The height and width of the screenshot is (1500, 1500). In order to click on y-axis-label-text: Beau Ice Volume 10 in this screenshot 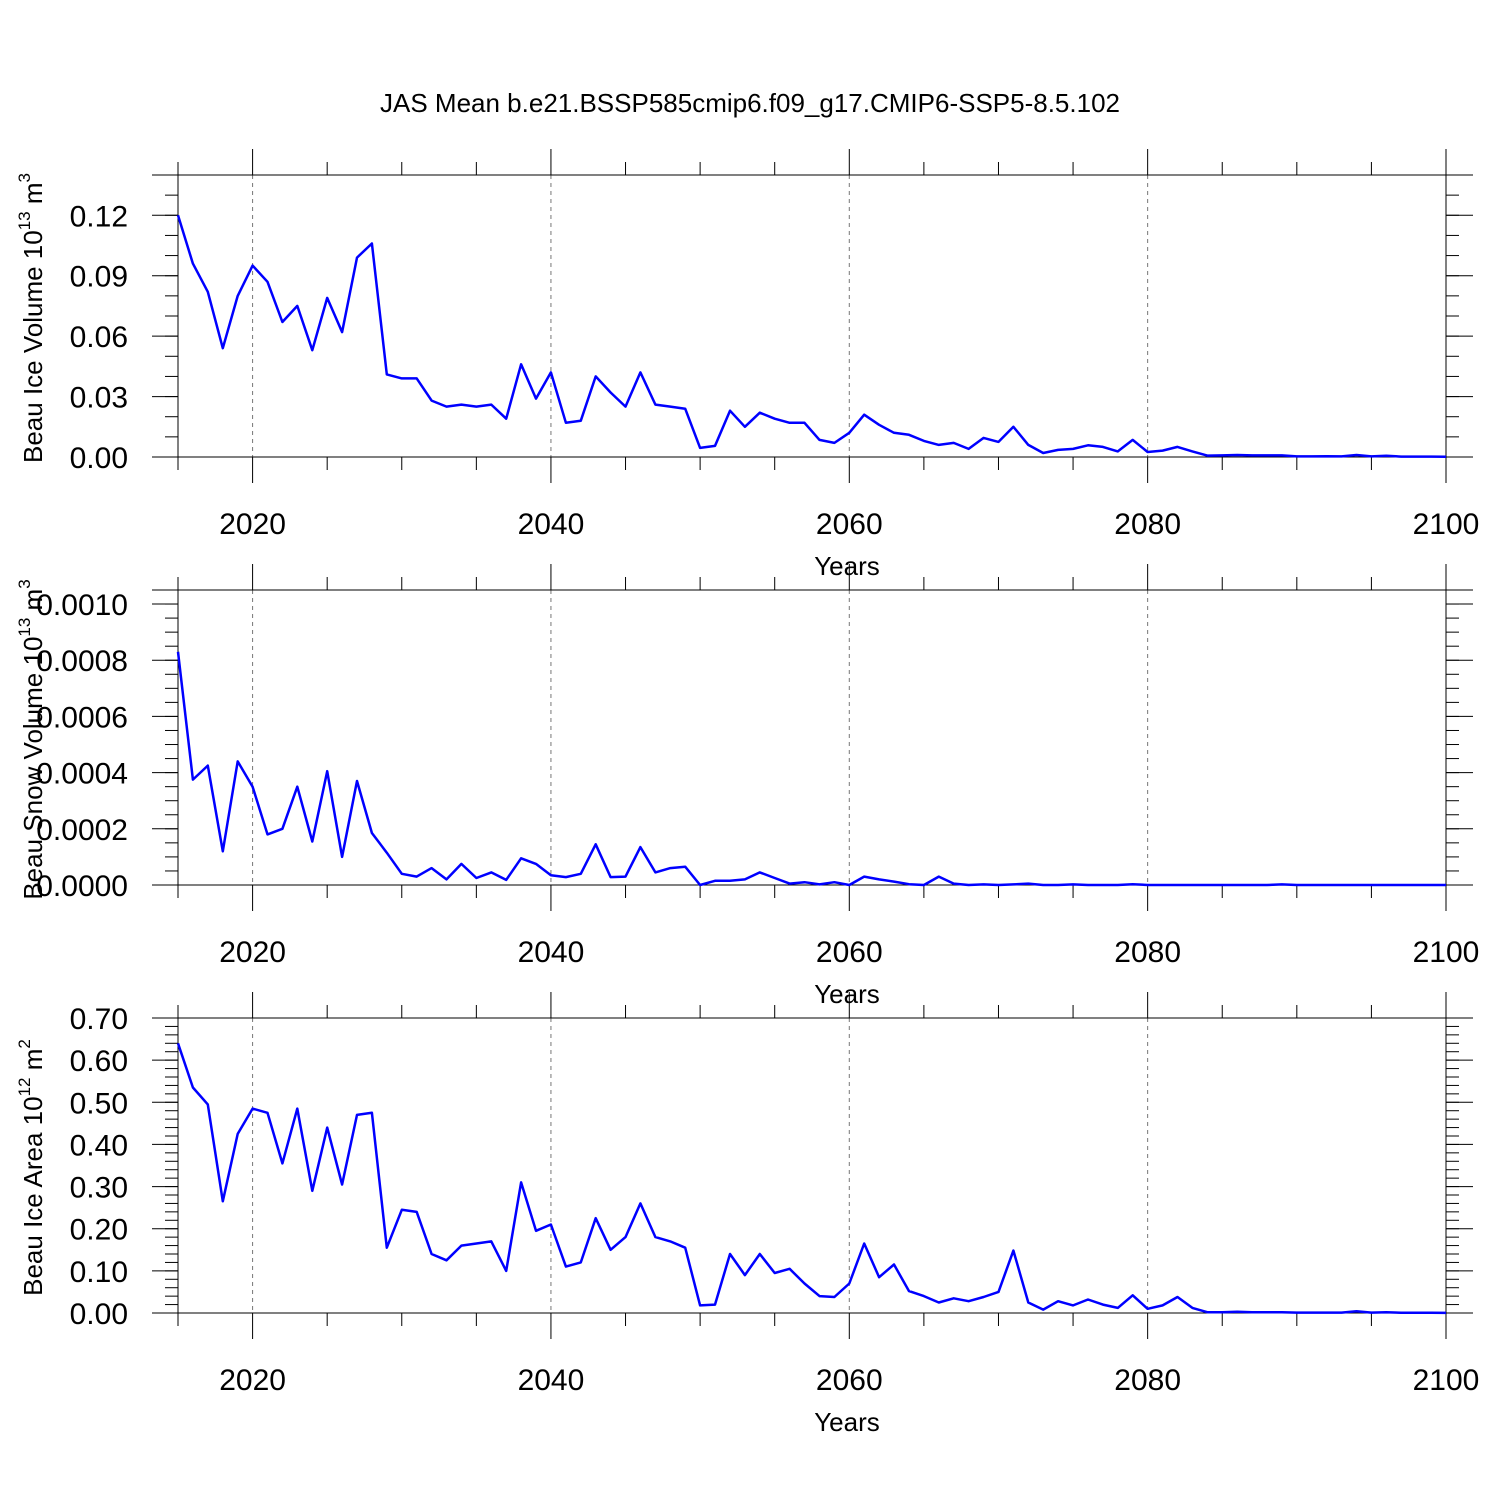, I will do `click(33, 346)`.